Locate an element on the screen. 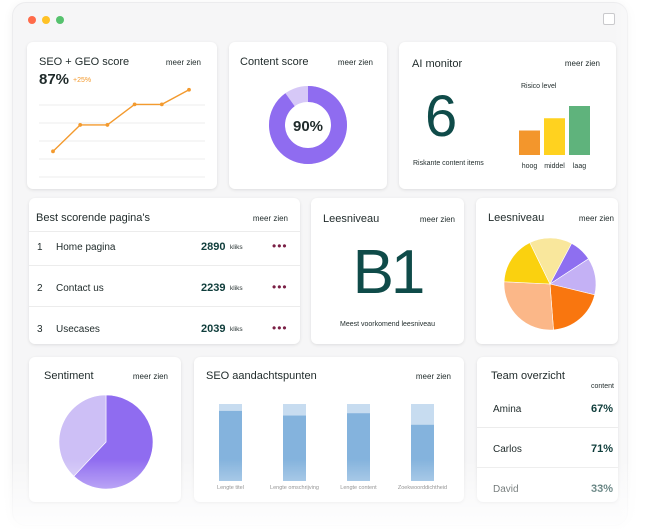 The height and width of the screenshot is (529, 659). sentiment-card: Sentiment meer zien is located at coordinates (105, 429).